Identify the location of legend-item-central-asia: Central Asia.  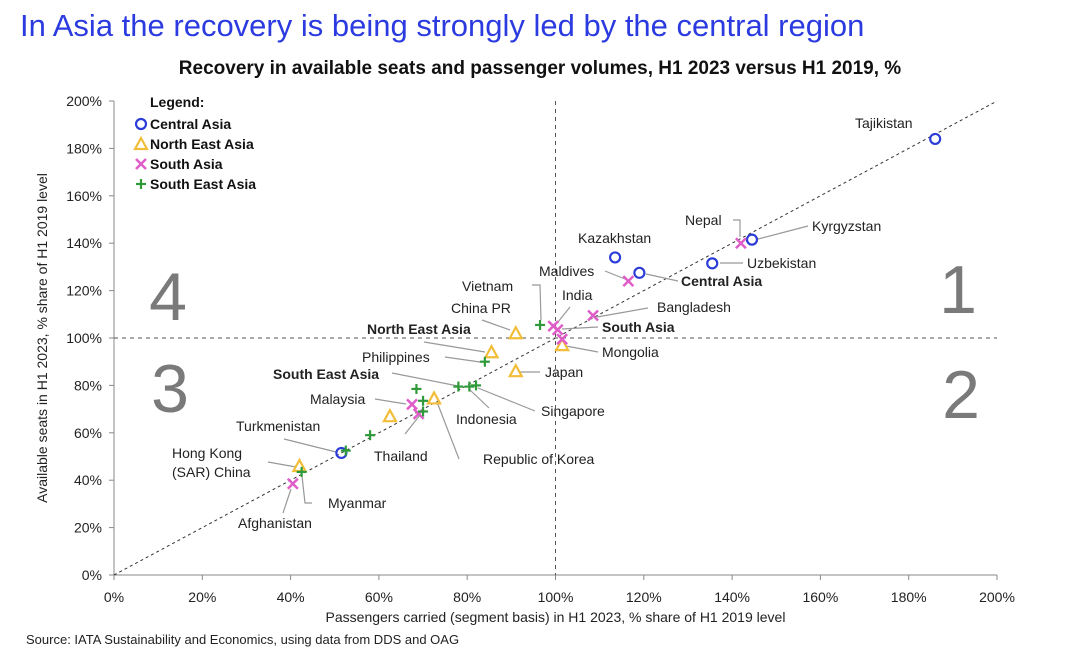
(190, 124).